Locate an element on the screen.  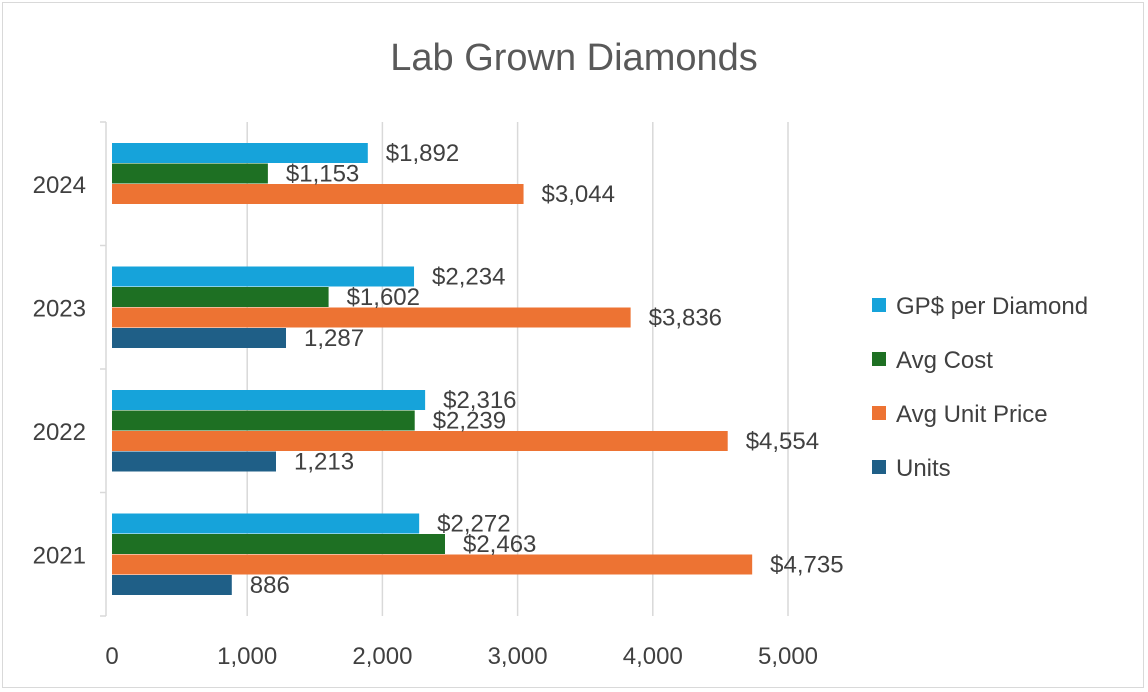
data-label: $3,044 is located at coordinates (578, 194).